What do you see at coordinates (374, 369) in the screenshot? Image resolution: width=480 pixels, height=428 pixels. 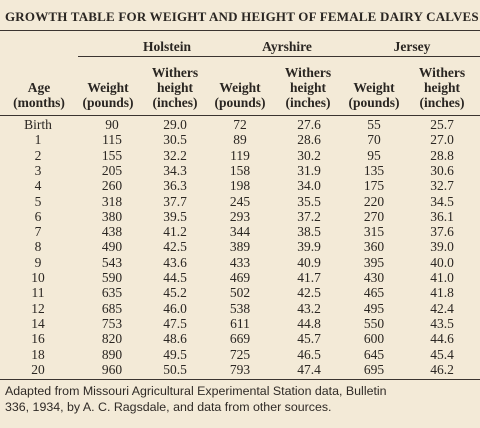 I see `table-cell-jersey-weight: 695` at bounding box center [374, 369].